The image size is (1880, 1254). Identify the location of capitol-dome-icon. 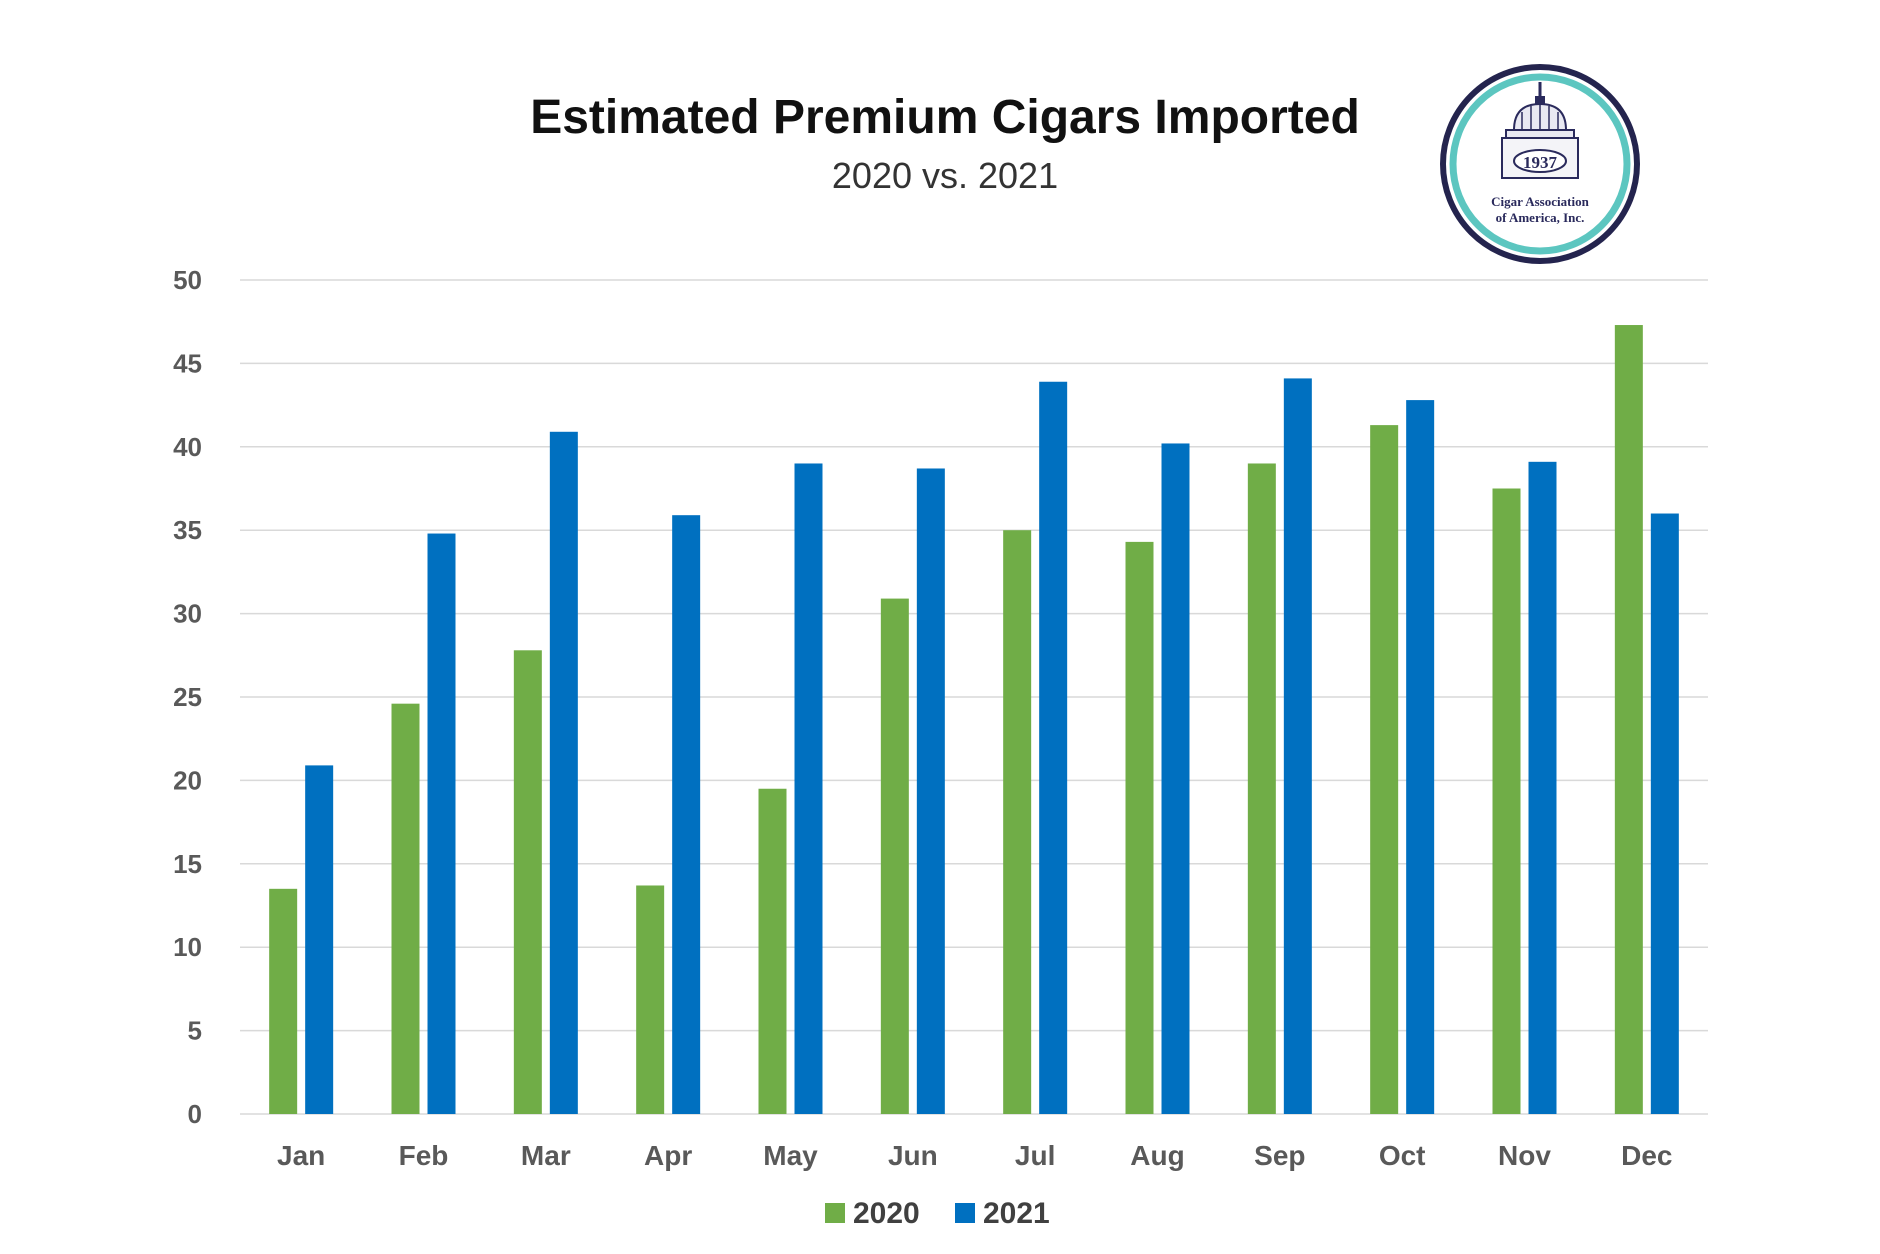
(1540, 130).